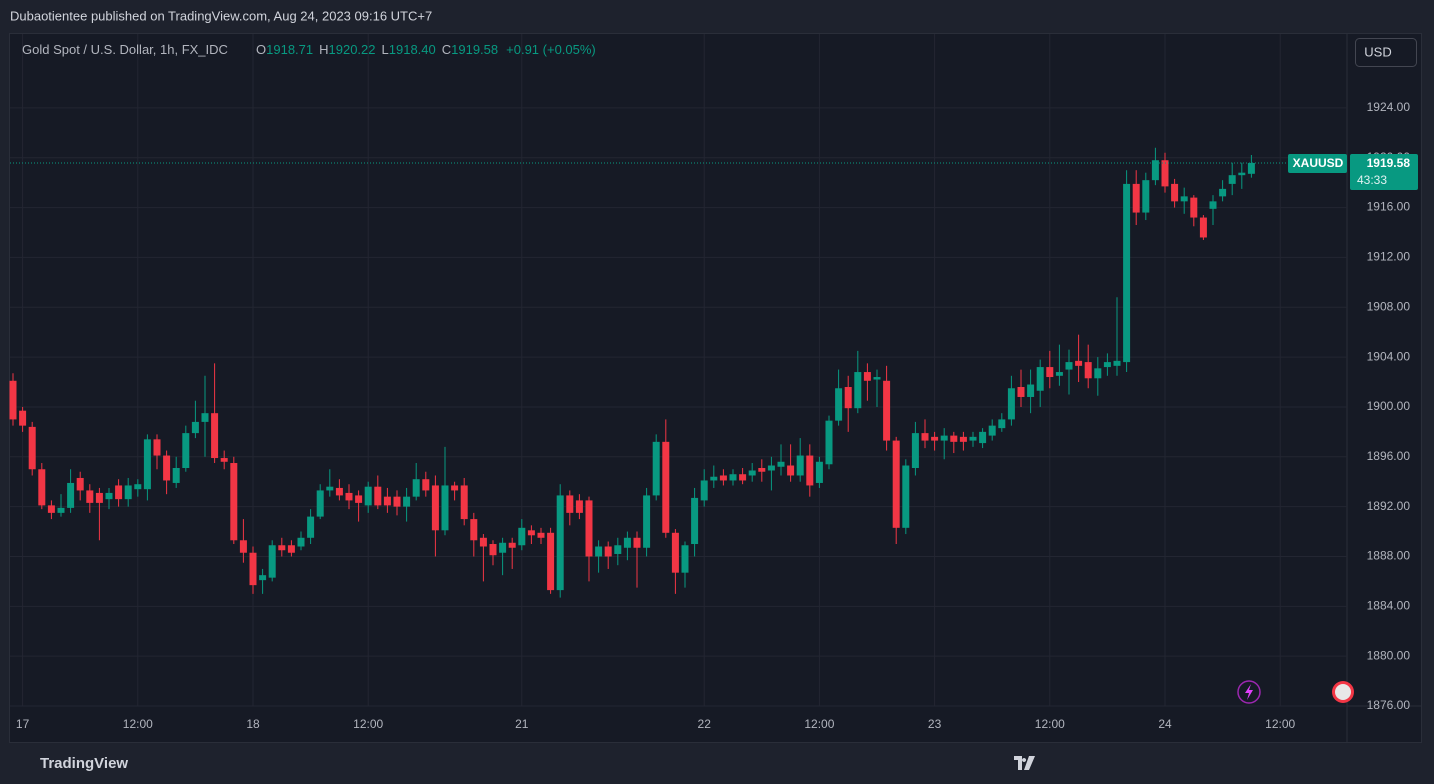 This screenshot has height=784, width=1434. Describe the element at coordinates (1050, 724) in the screenshot. I see `x-tick-label: 12:00` at that location.